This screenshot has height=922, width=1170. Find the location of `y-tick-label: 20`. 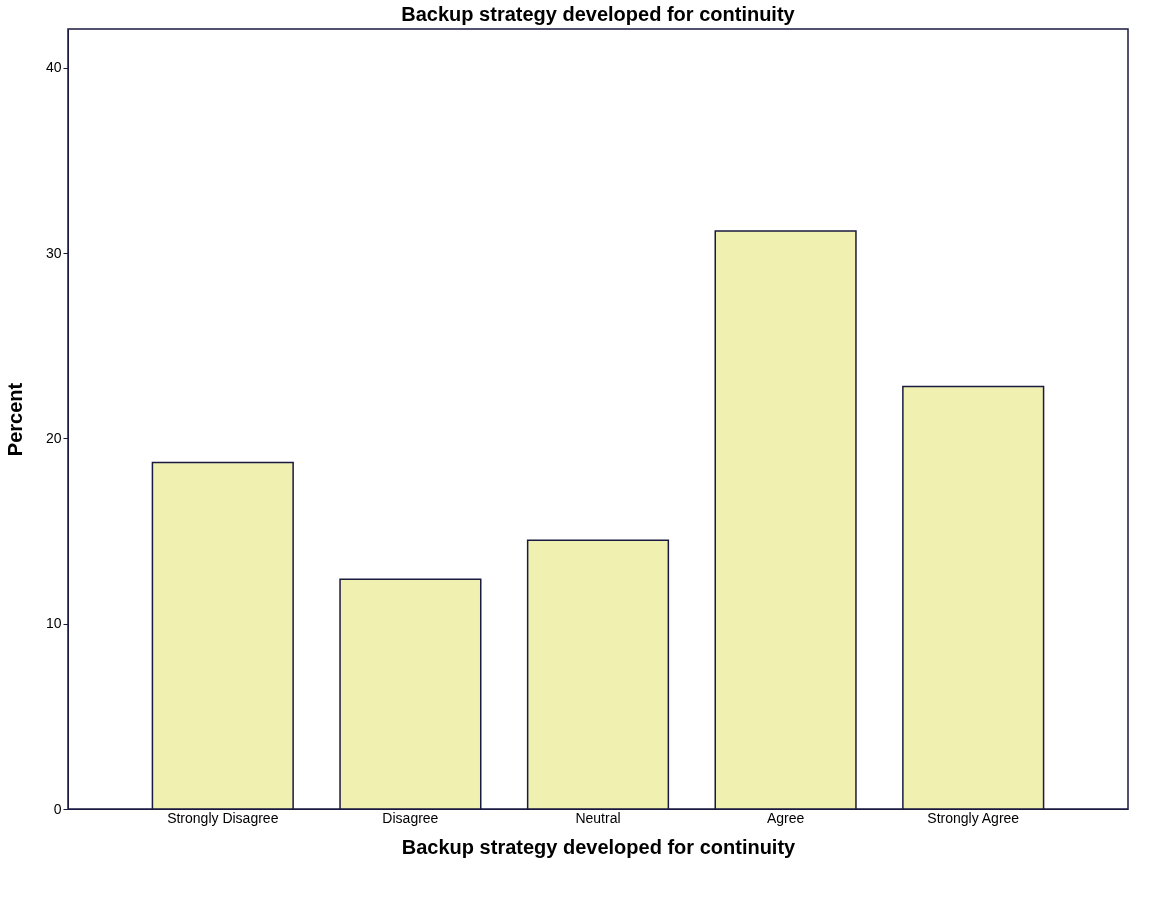

y-tick-label: 20 is located at coordinates (53, 437).